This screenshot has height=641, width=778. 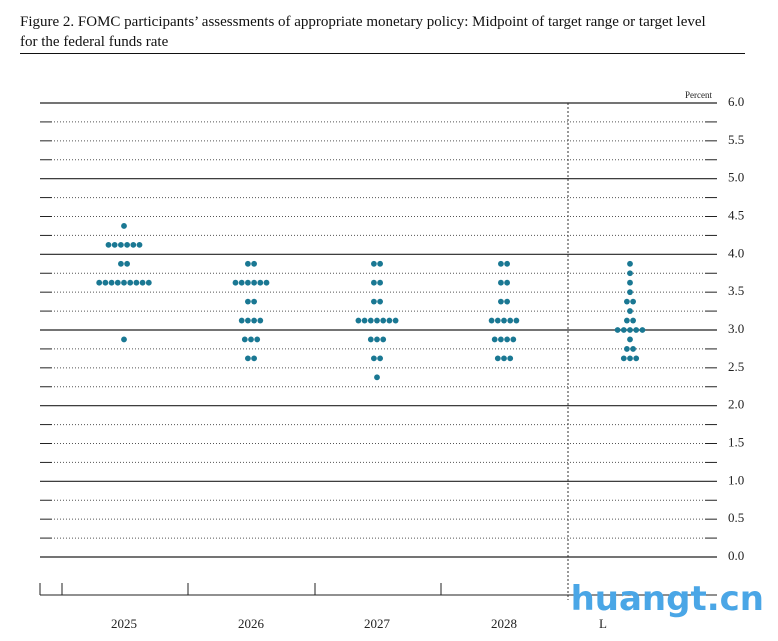 I want to click on x-tick-label: 2026, so click(x=251, y=623).